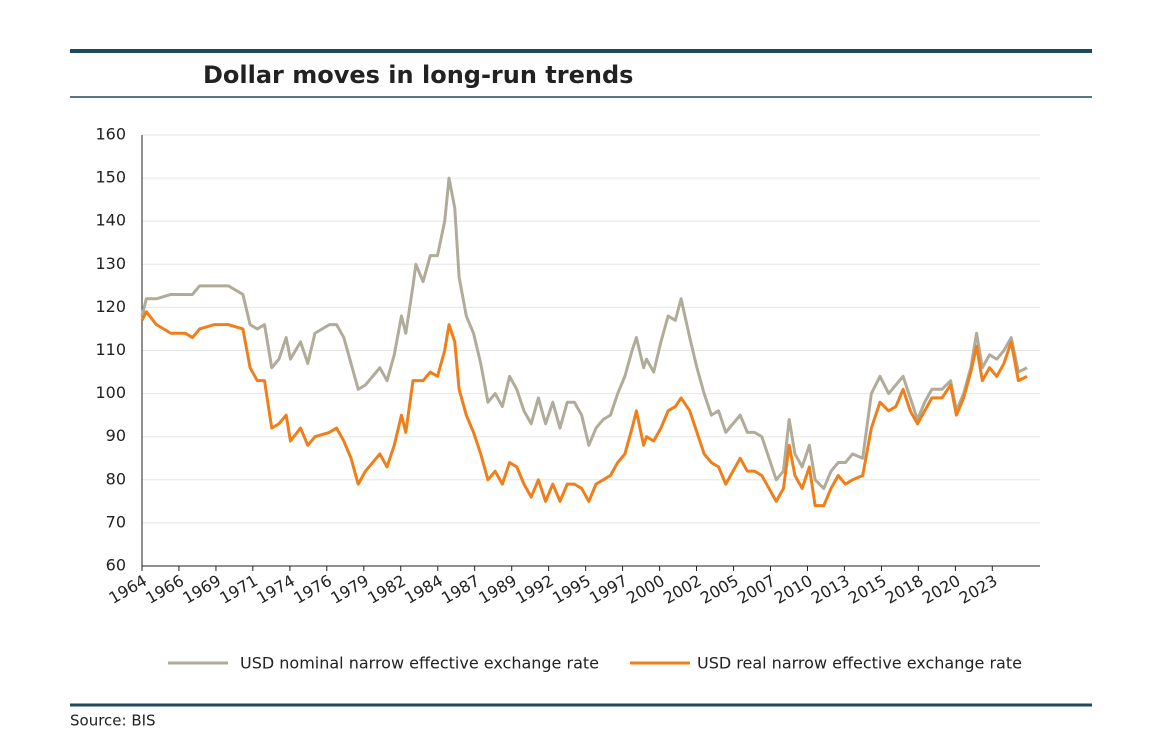  I want to click on y-tick-label: 100, so click(110, 392).